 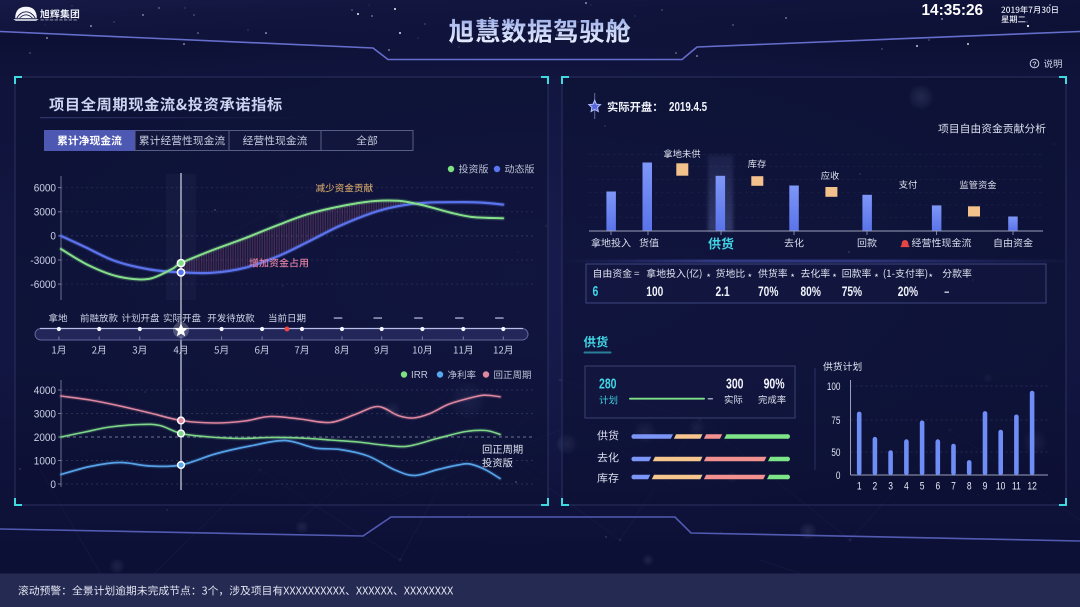 I want to click on svg-text: -6000, so click(x=43, y=284).